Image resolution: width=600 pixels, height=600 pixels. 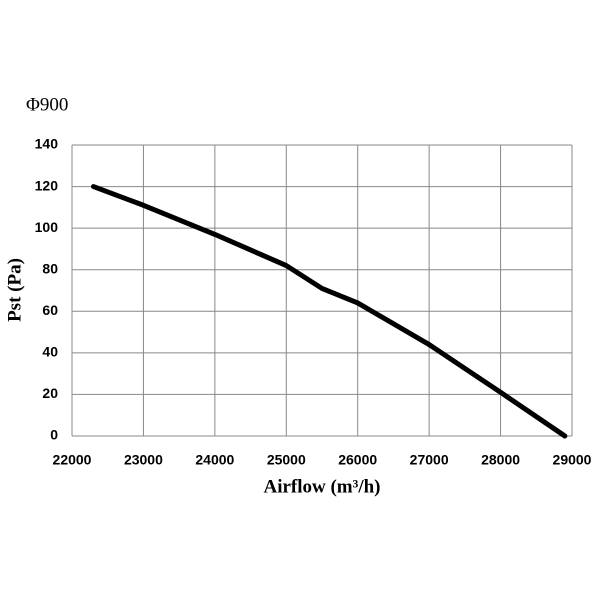 What do you see at coordinates (214, 460) in the screenshot?
I see `x-tick-label: 24000` at bounding box center [214, 460].